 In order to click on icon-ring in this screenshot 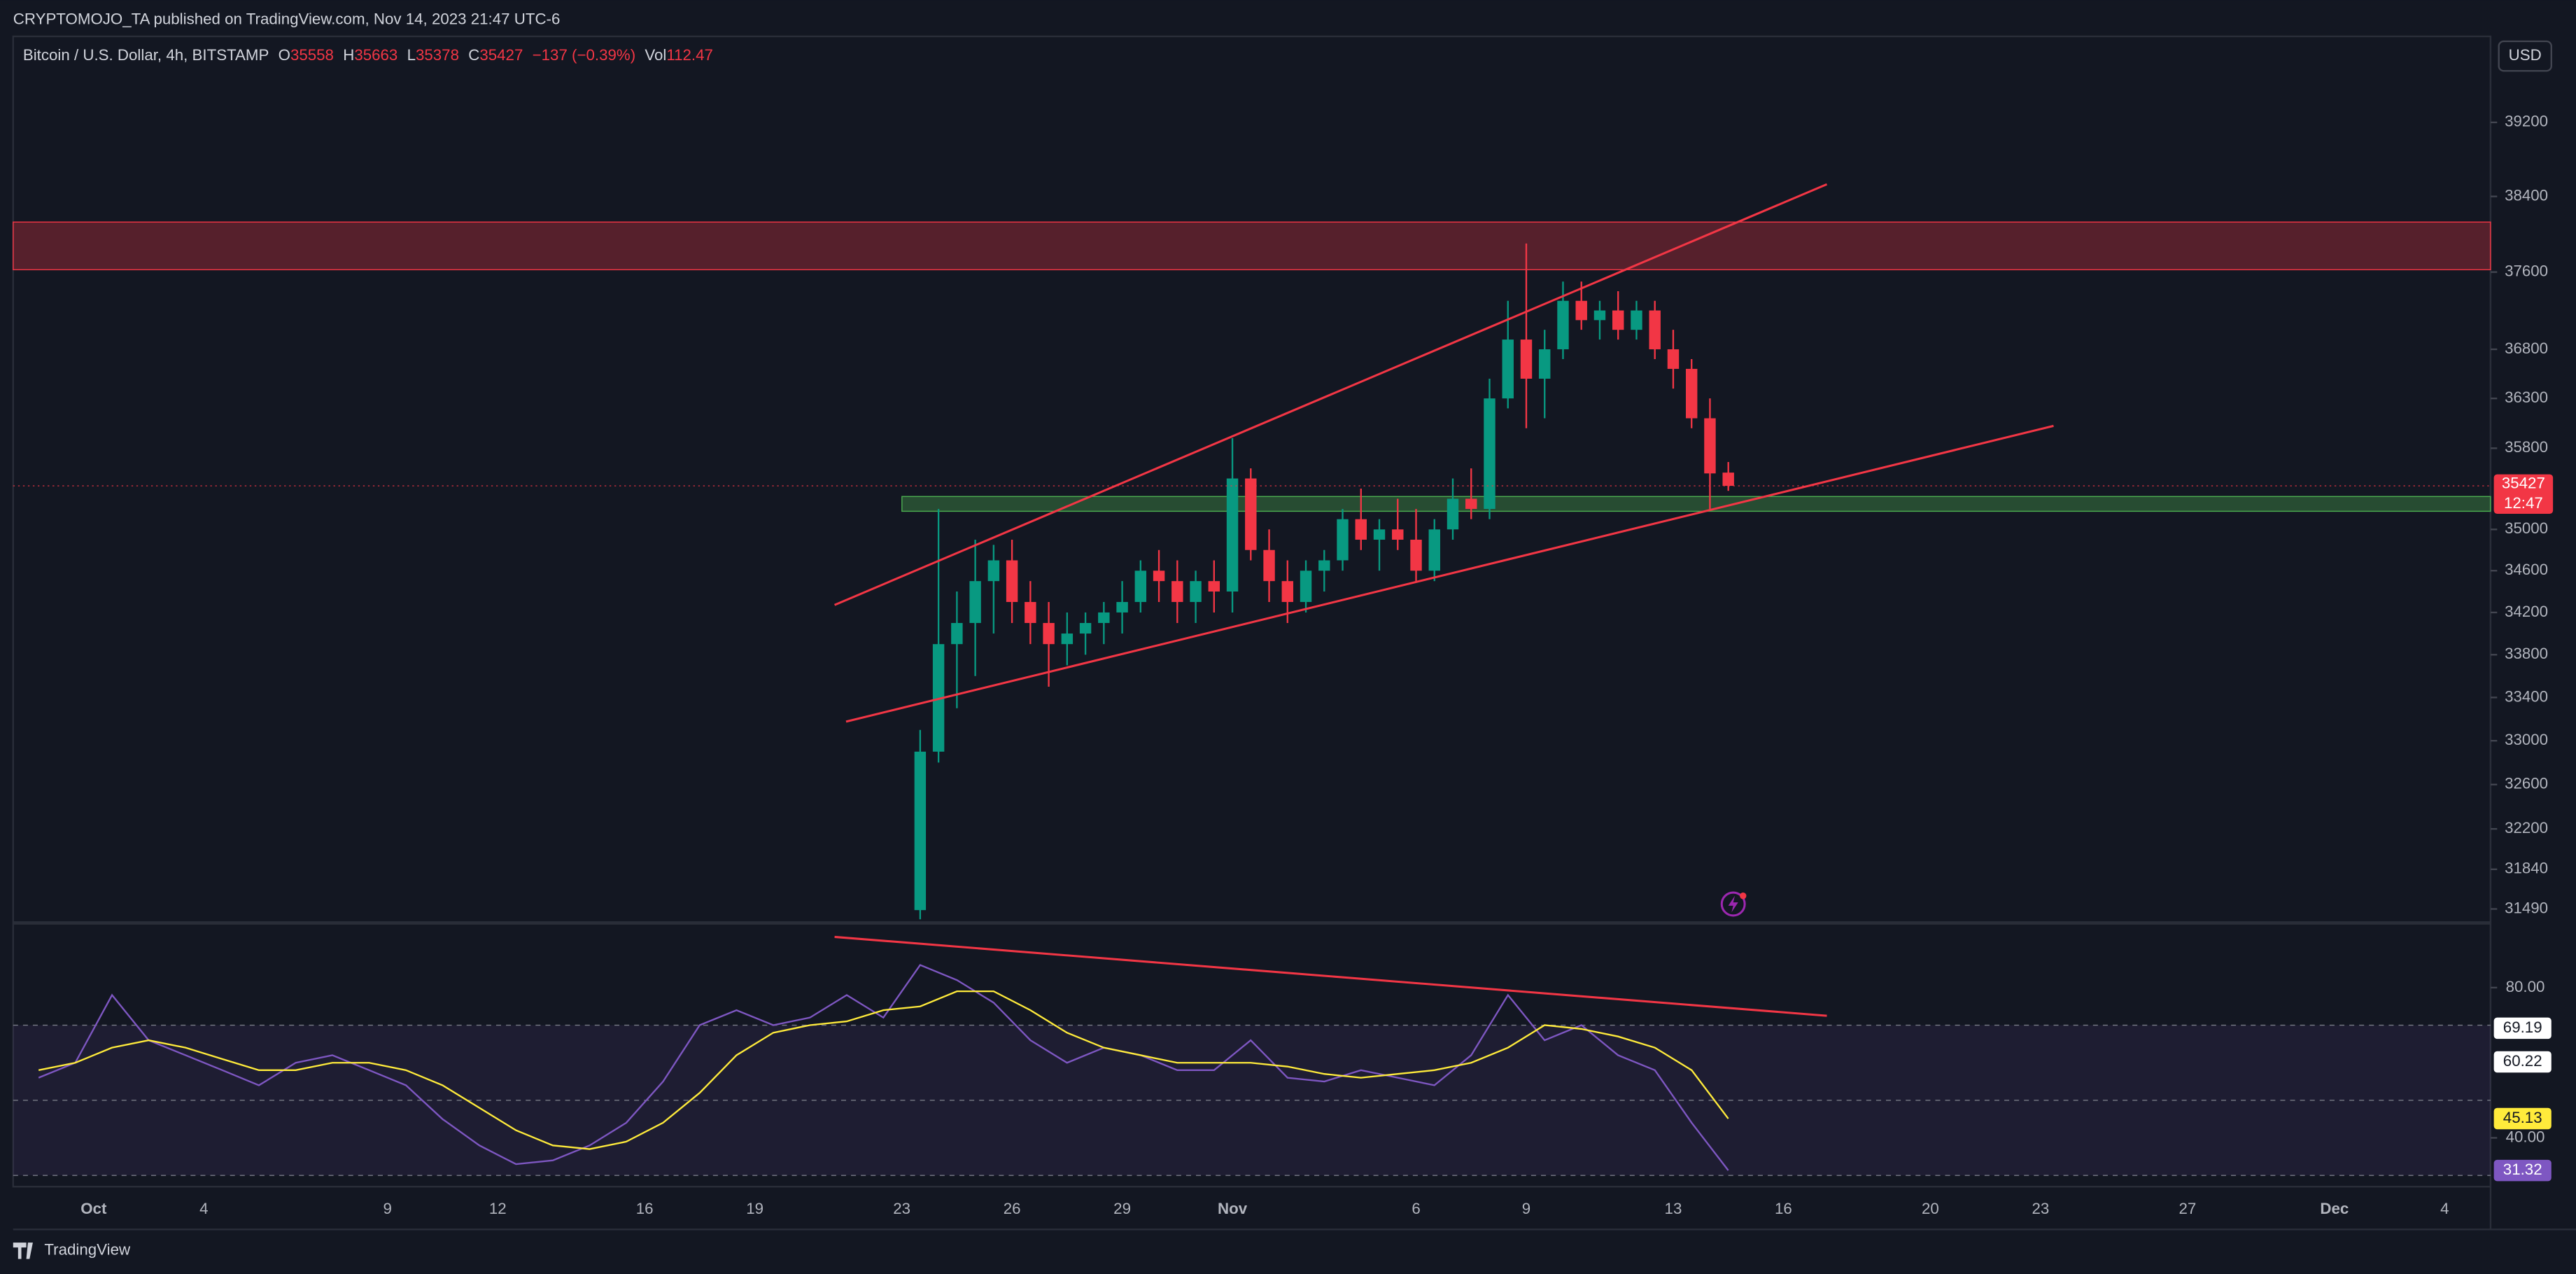, I will do `click(1733, 904)`.